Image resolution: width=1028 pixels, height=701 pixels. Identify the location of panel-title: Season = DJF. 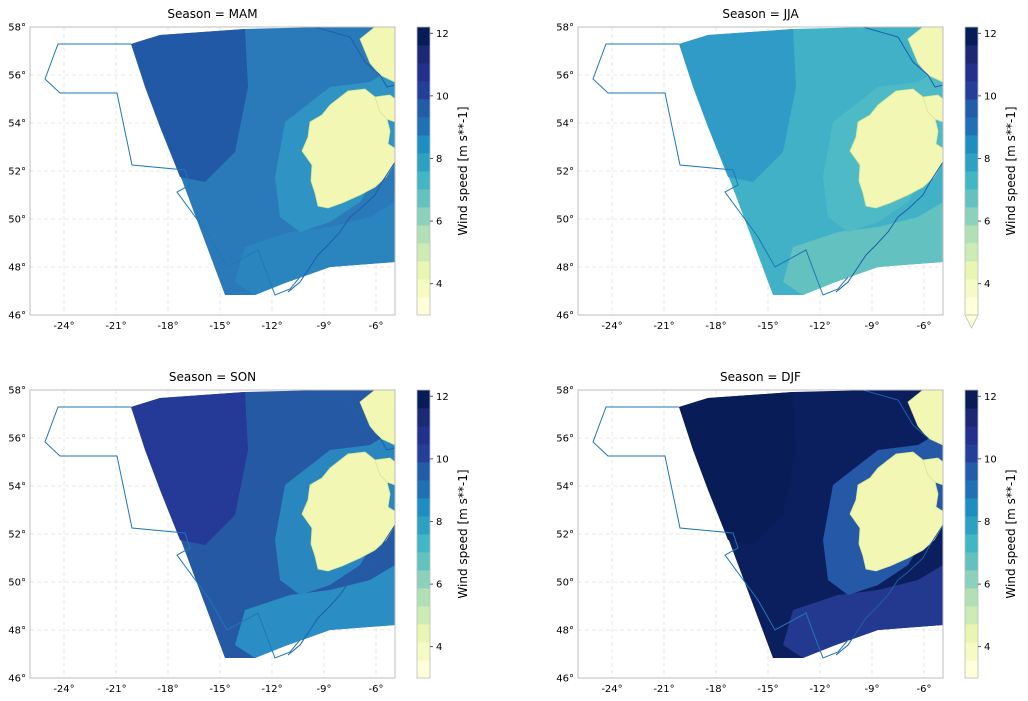
(760, 377).